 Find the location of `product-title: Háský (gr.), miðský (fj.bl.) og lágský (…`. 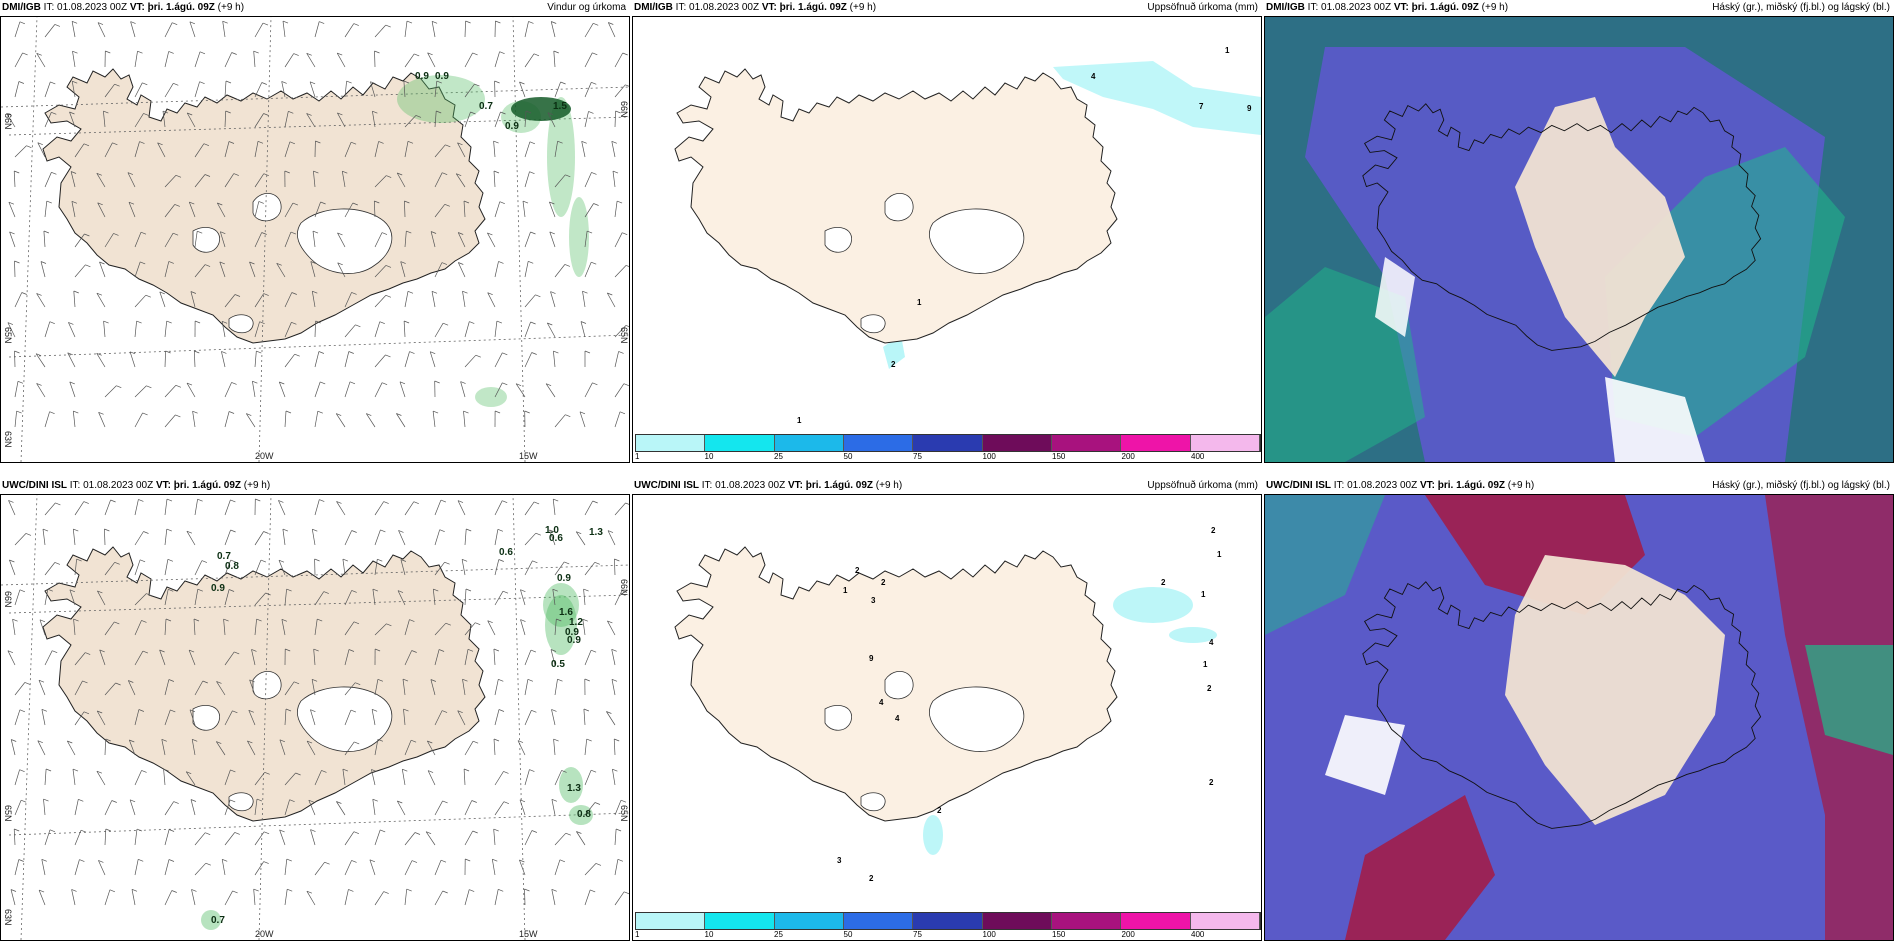

product-title: Háský (gr.), miðský (fj.bl.) og lágský (… is located at coordinates (1801, 485).